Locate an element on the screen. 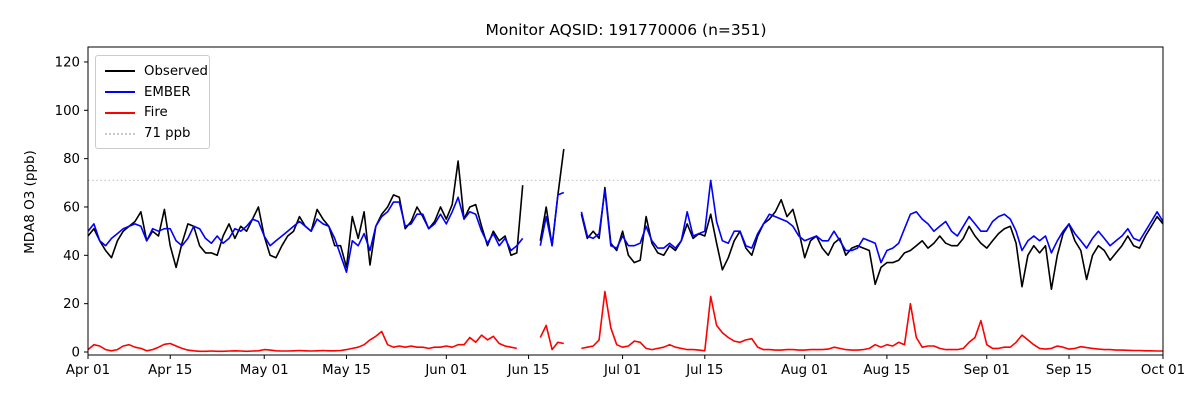  x-tick-label: Jul 01 is located at coordinates (622, 370).